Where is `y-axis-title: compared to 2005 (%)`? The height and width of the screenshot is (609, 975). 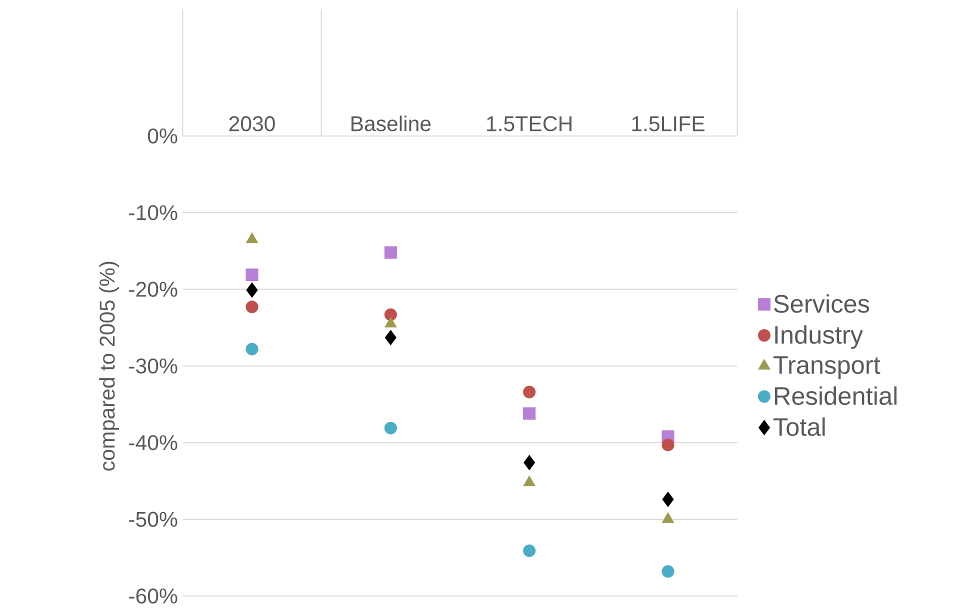 y-axis-title: compared to 2005 (%) is located at coordinates (109, 366).